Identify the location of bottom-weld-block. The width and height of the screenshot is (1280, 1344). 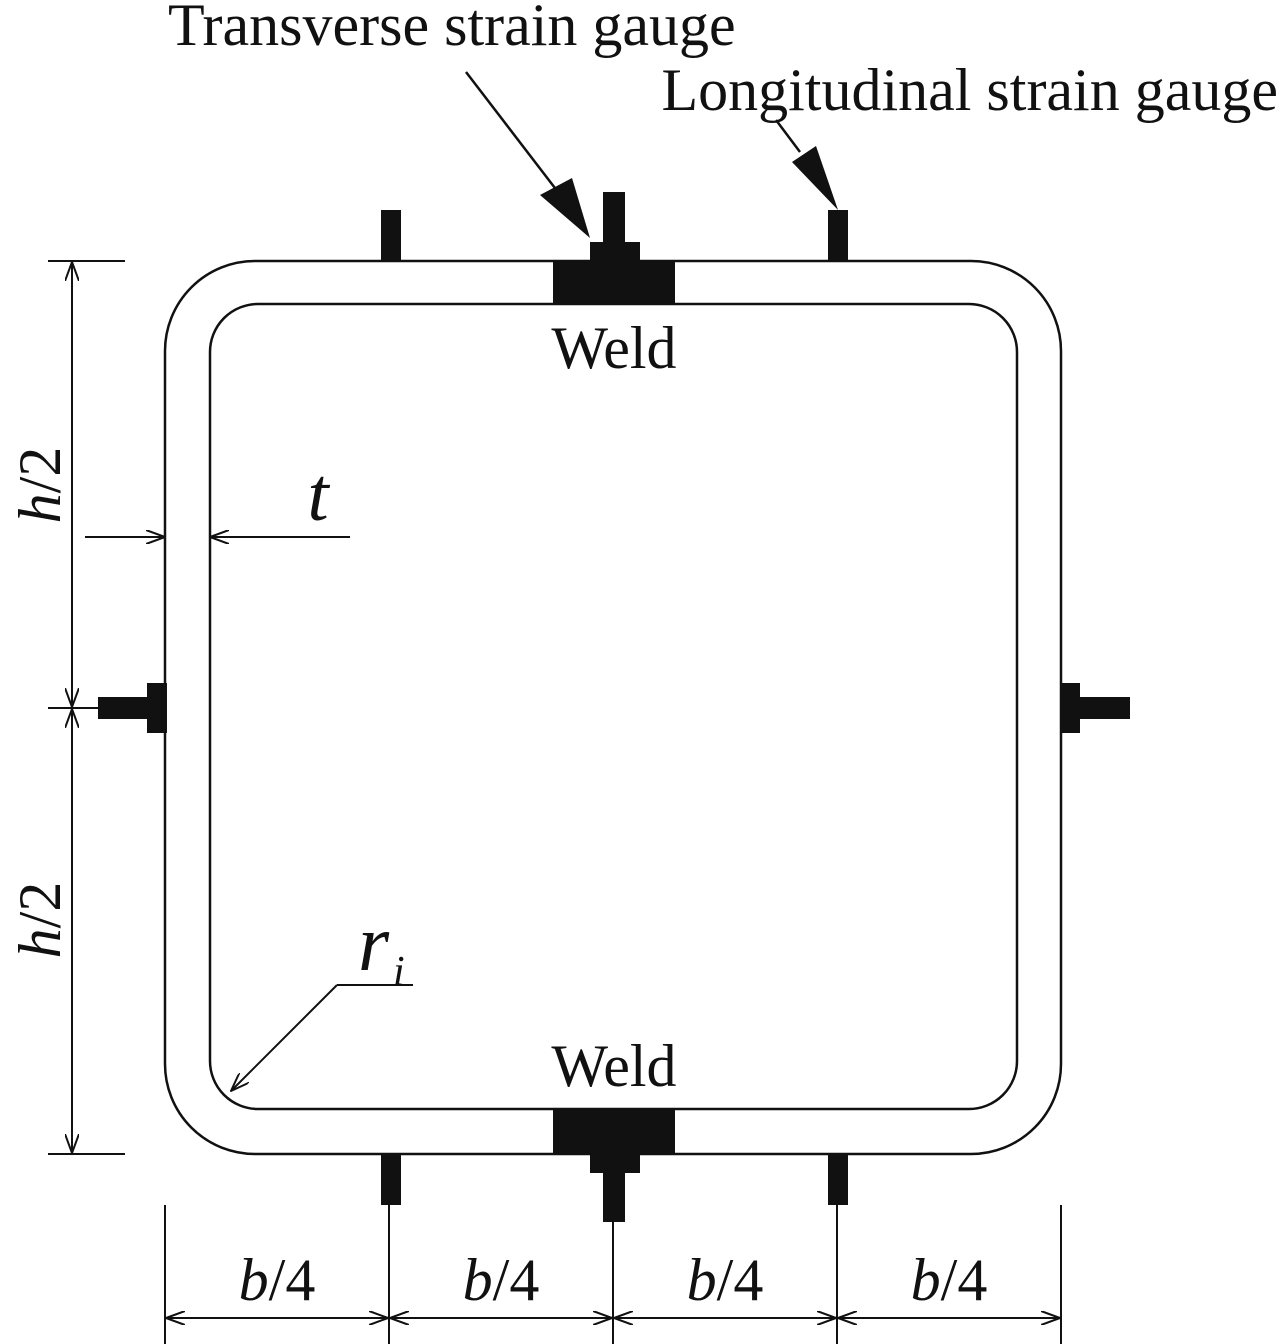
(614, 1165).